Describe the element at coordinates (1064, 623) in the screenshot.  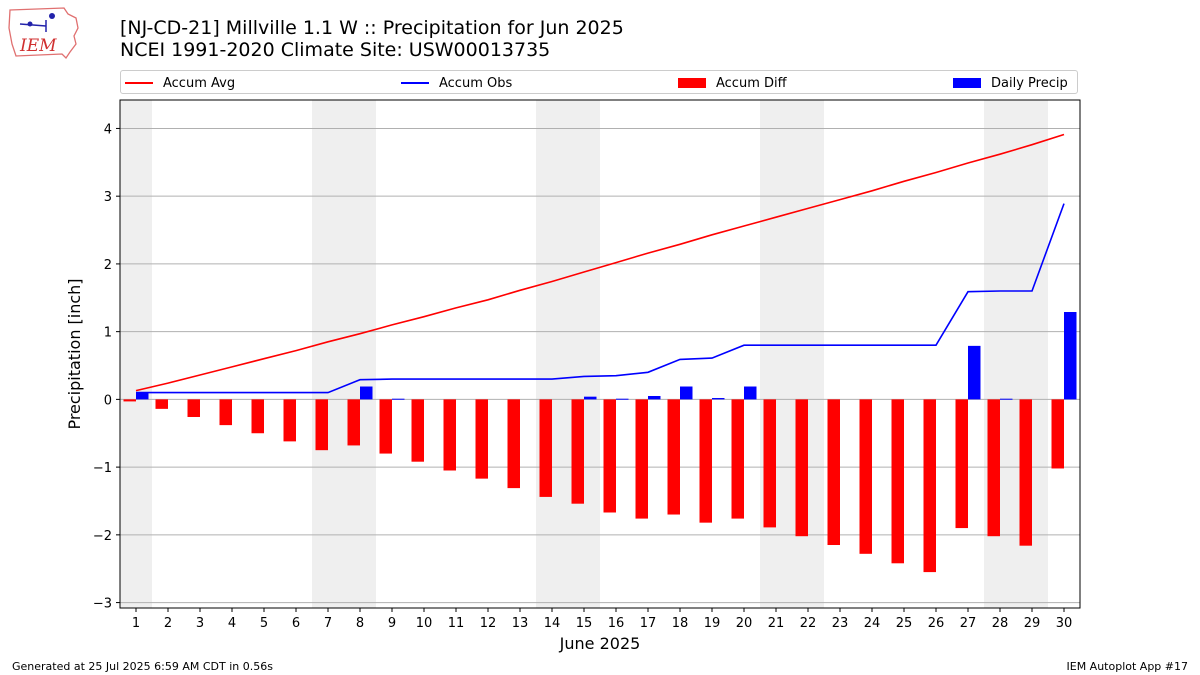
I see `x-tick-label: 30` at that location.